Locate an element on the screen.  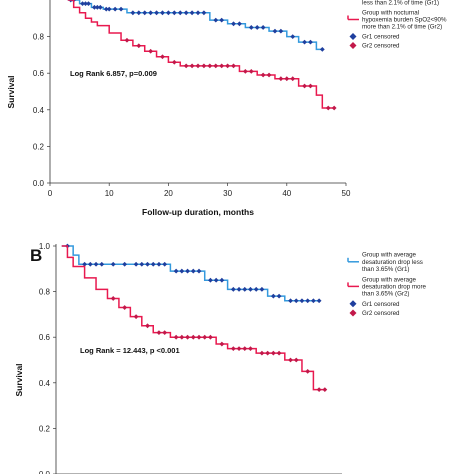
x-tick-label: 50 is located at coordinates (346, 193).